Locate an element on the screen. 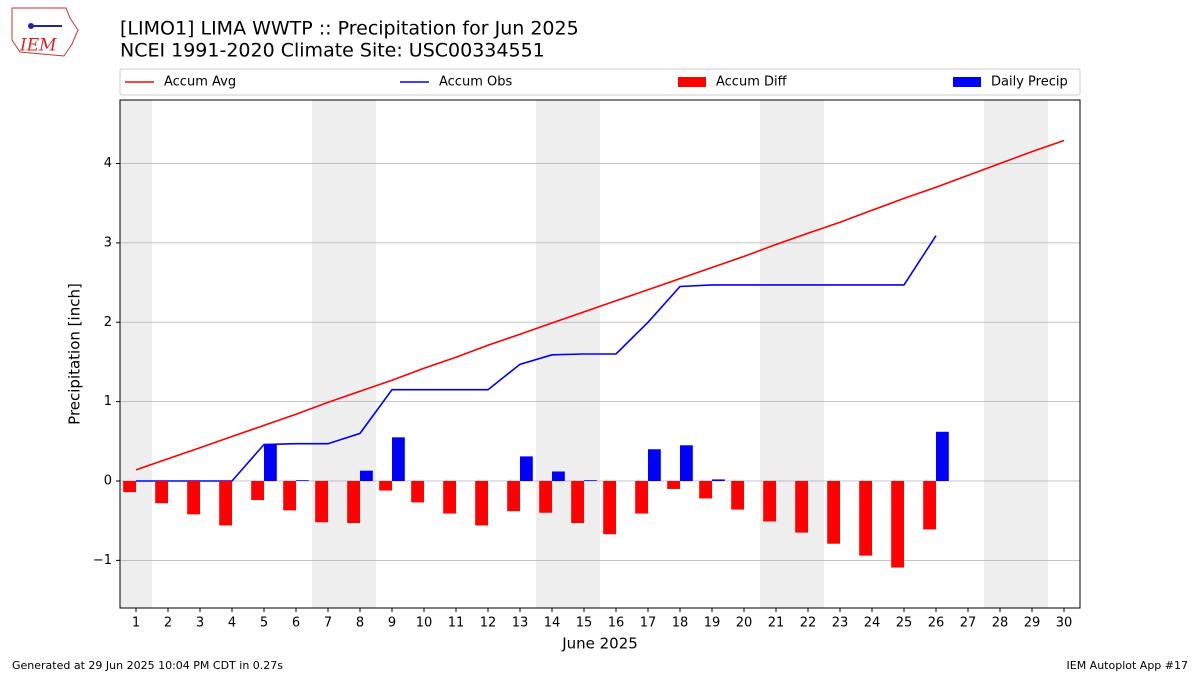  x-tick-label: 13 is located at coordinates (520, 623).